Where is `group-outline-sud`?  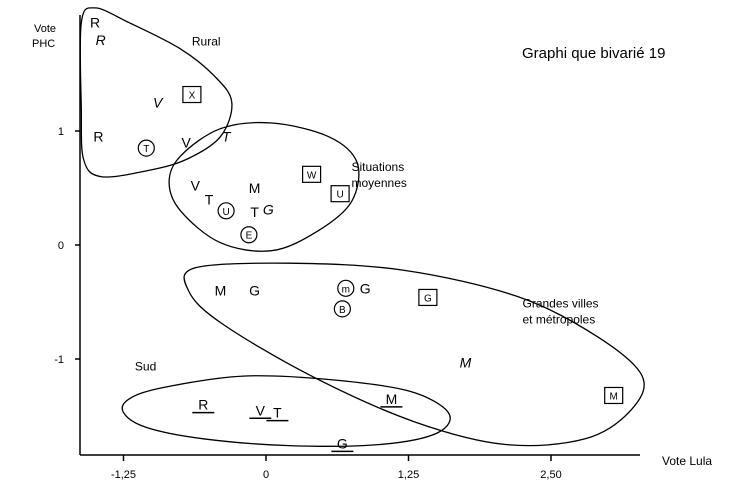 group-outline-sud is located at coordinates (286, 411).